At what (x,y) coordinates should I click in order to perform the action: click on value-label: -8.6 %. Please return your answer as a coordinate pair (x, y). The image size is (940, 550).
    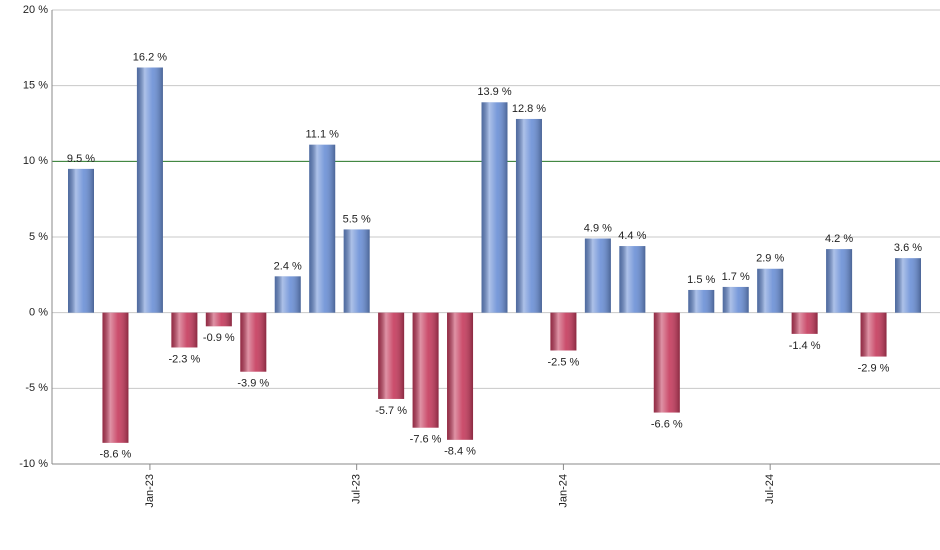
    Looking at the image, I should click on (116, 455).